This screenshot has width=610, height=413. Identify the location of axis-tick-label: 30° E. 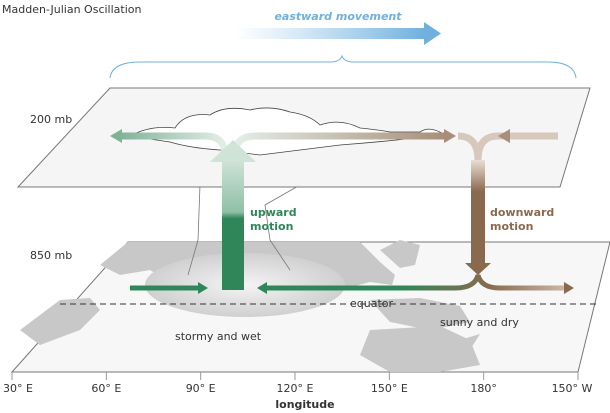
(18, 388).